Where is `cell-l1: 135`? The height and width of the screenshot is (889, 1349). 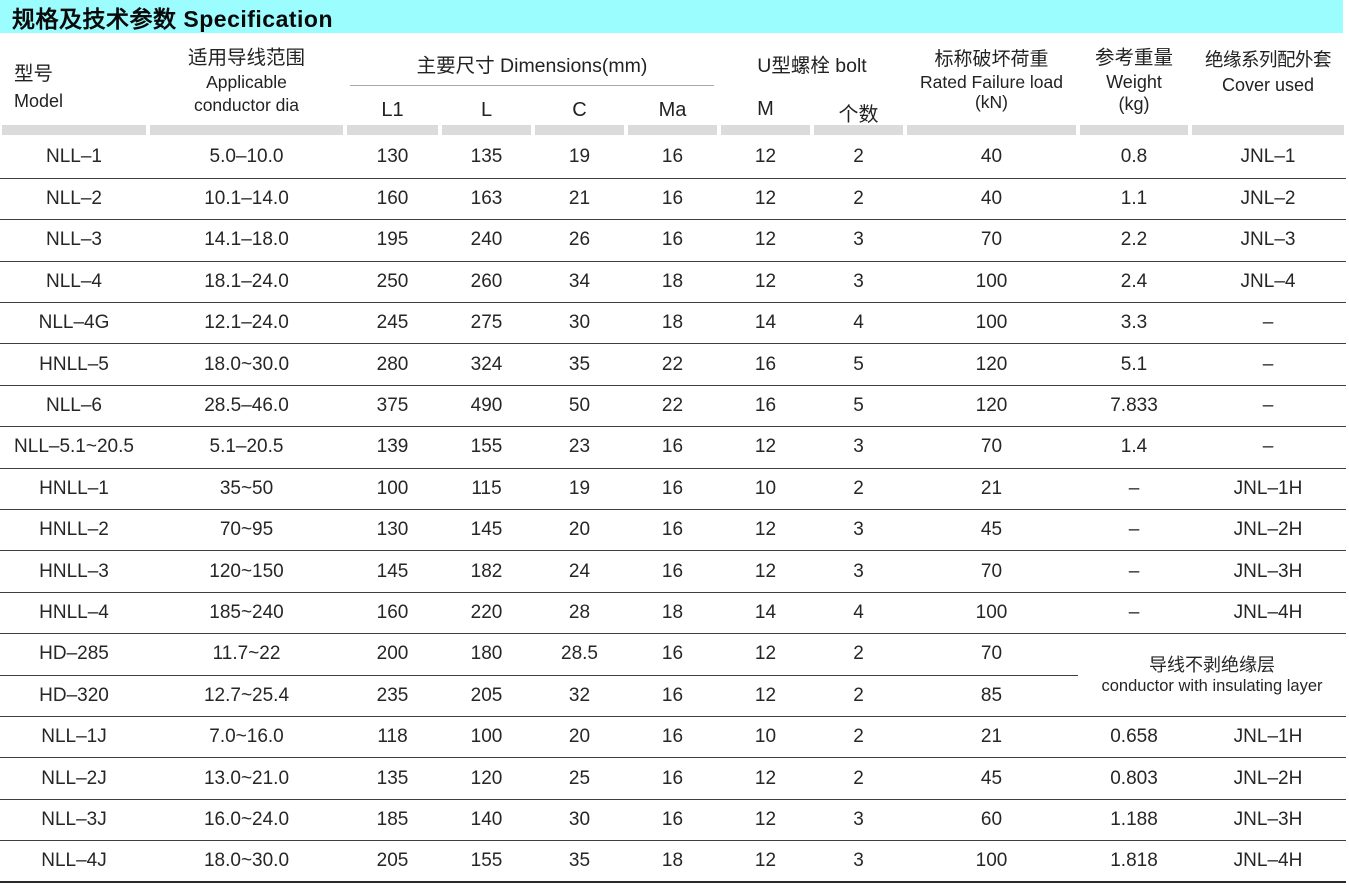
cell-l1: 135 is located at coordinates (392, 778).